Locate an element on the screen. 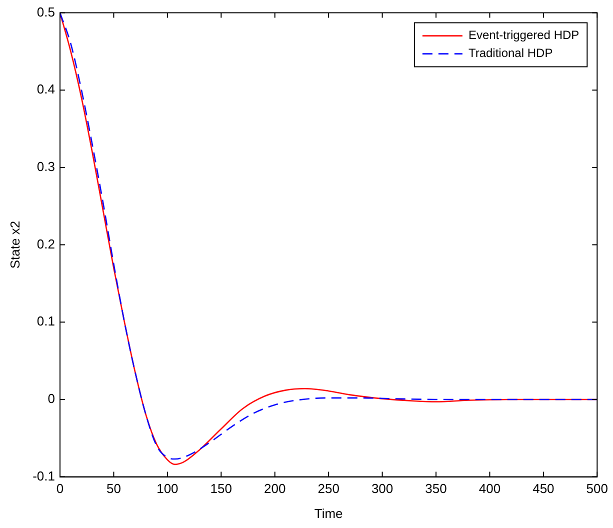 This screenshot has height=528, width=613. x-tick-label: 200 is located at coordinates (275, 488).